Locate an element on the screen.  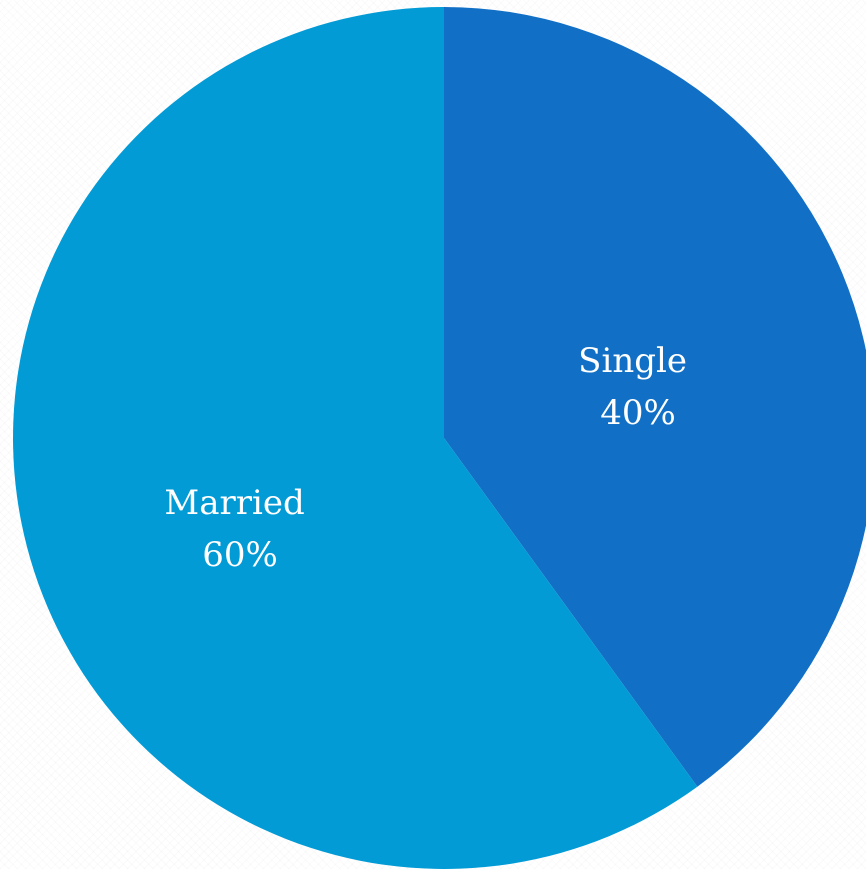
slice-value-single: 40% is located at coordinates (638, 413).